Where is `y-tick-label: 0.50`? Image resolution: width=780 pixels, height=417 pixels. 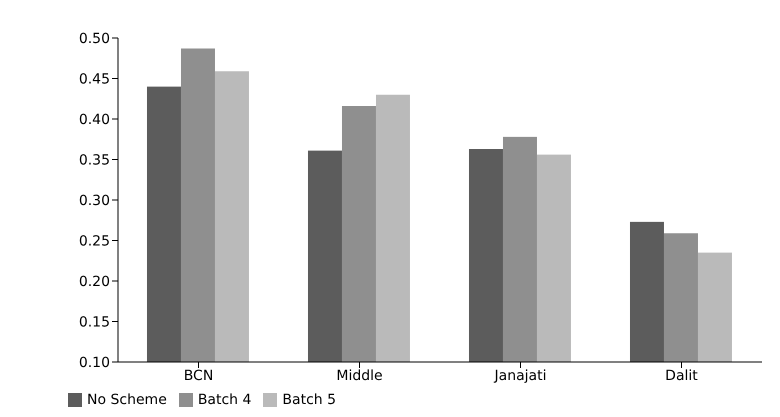 y-tick-label: 0.50 is located at coordinates (94, 38).